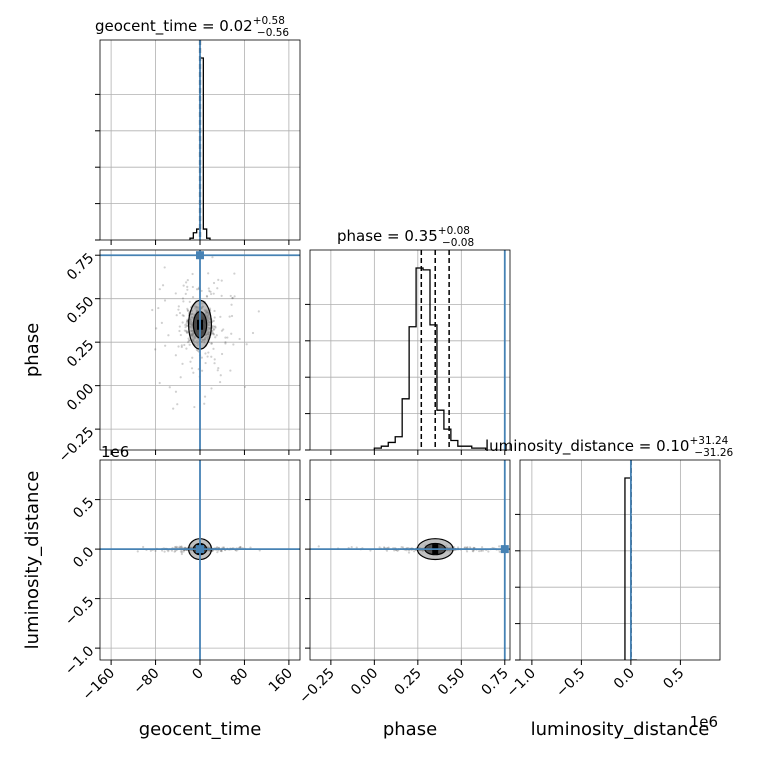  Describe the element at coordinates (281, 680) in the screenshot. I see `x-tick-label: 160` at that location.